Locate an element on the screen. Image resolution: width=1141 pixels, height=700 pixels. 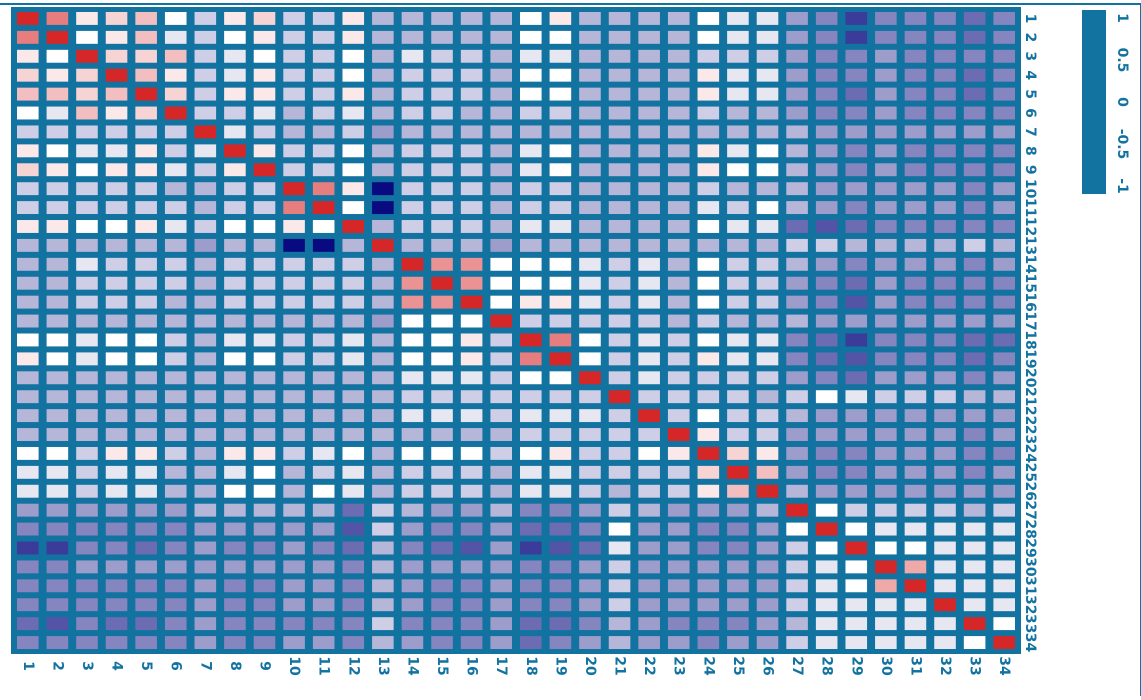
colorbar-tick-label: -1 is located at coordinates (1122, 186).